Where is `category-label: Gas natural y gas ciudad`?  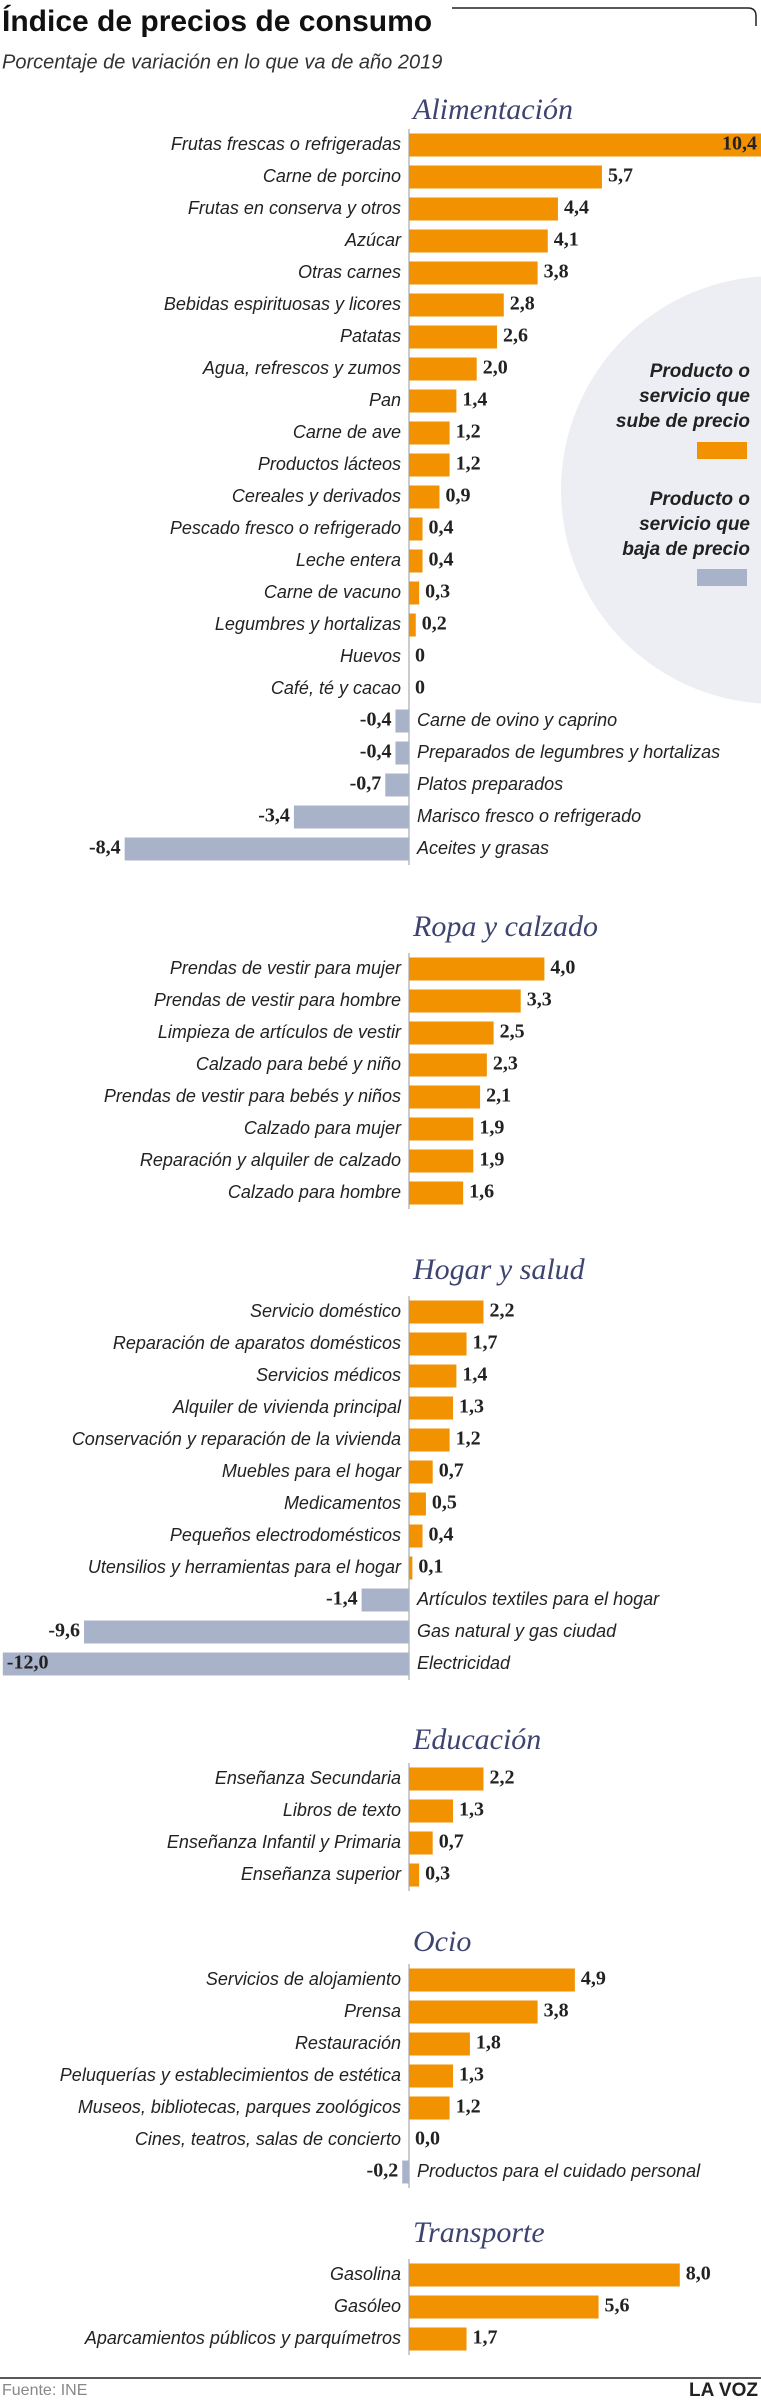 category-label: Gas natural y gas ciudad is located at coordinates (517, 1631).